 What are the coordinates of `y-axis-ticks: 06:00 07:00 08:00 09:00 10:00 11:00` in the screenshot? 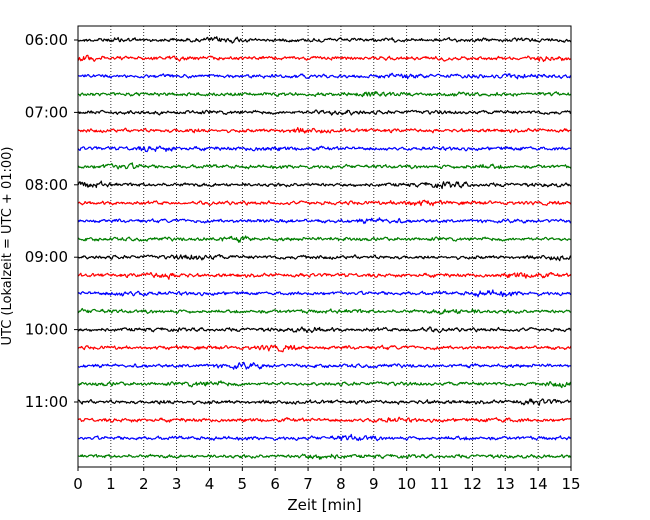 It's located at (51, 221).